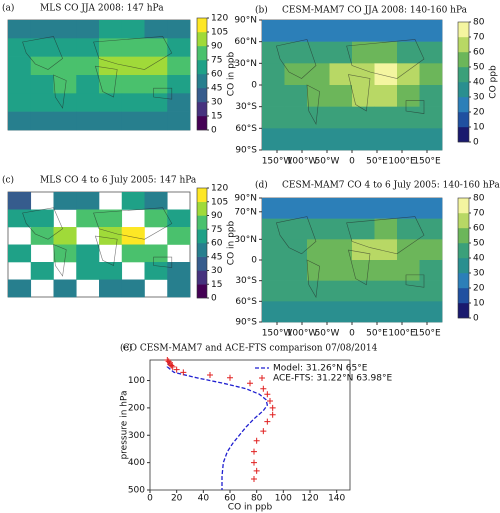 The image size is (500, 513). What do you see at coordinates (246, 129) in the screenshot?
I see `y-tick-label: 60°S` at bounding box center [246, 129].